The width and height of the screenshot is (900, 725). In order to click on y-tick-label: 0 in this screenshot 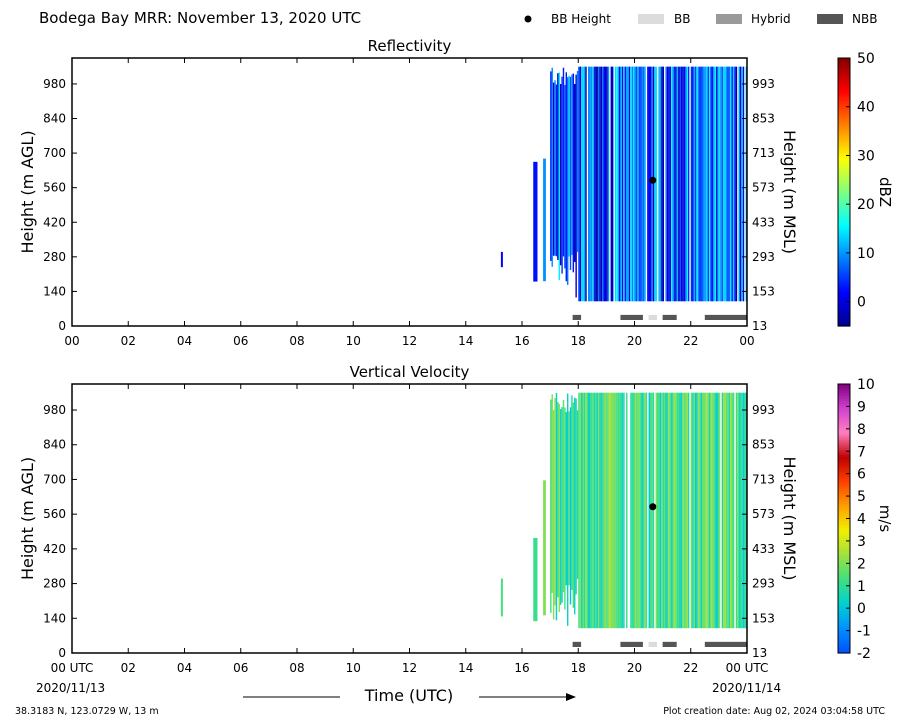, I will do `click(62, 326)`.